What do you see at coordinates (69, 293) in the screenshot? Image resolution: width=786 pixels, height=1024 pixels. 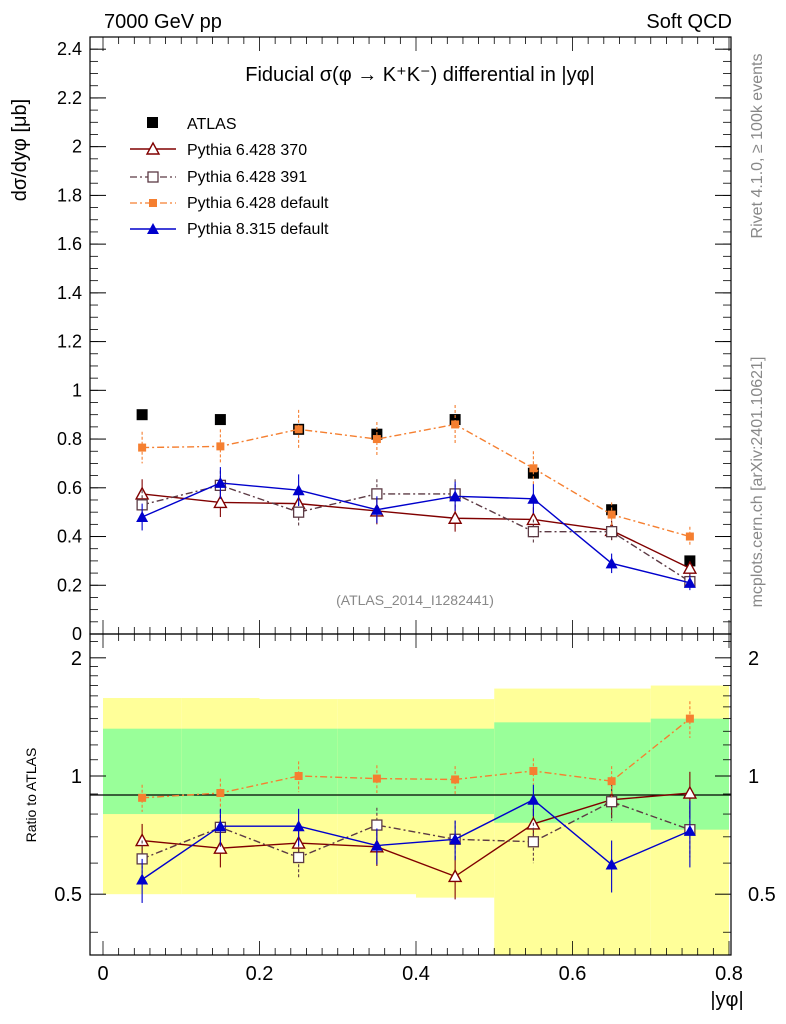 I see `main-y-tick-label: 1.4` at bounding box center [69, 293].